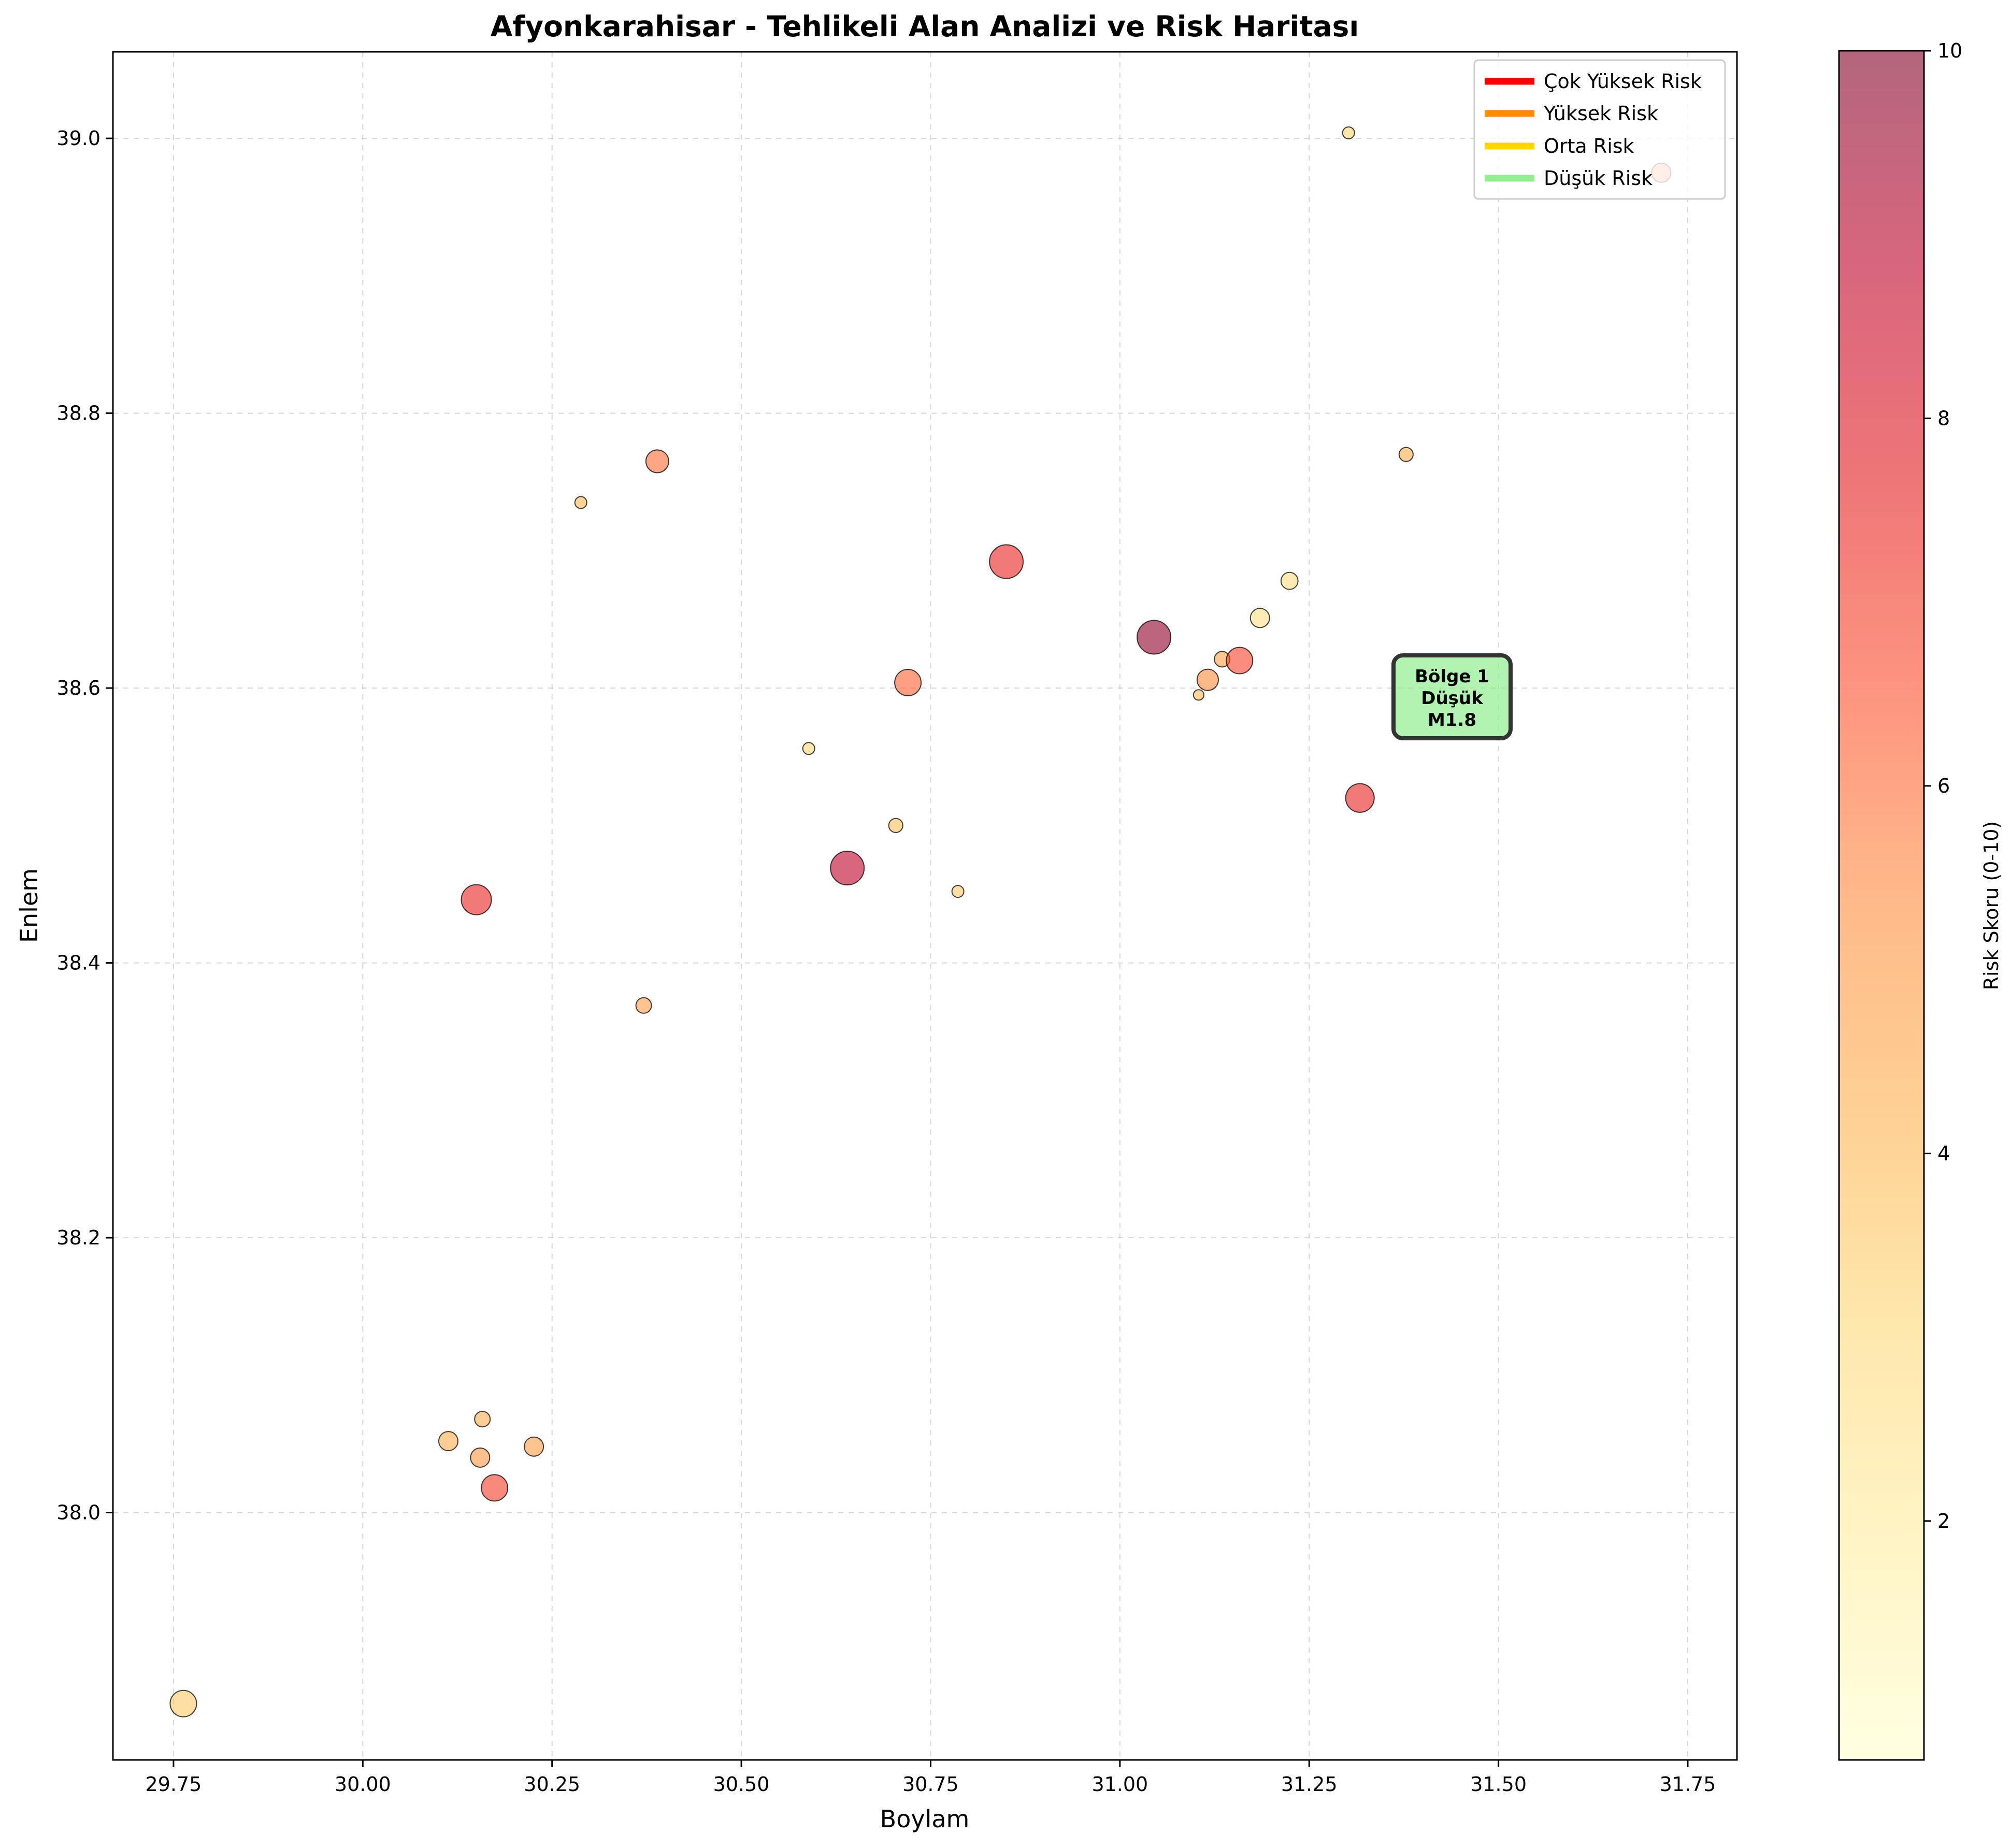  What do you see at coordinates (1623, 81) in the screenshot?
I see `legend-label-very-high: Çok Yüksek Risk` at bounding box center [1623, 81].